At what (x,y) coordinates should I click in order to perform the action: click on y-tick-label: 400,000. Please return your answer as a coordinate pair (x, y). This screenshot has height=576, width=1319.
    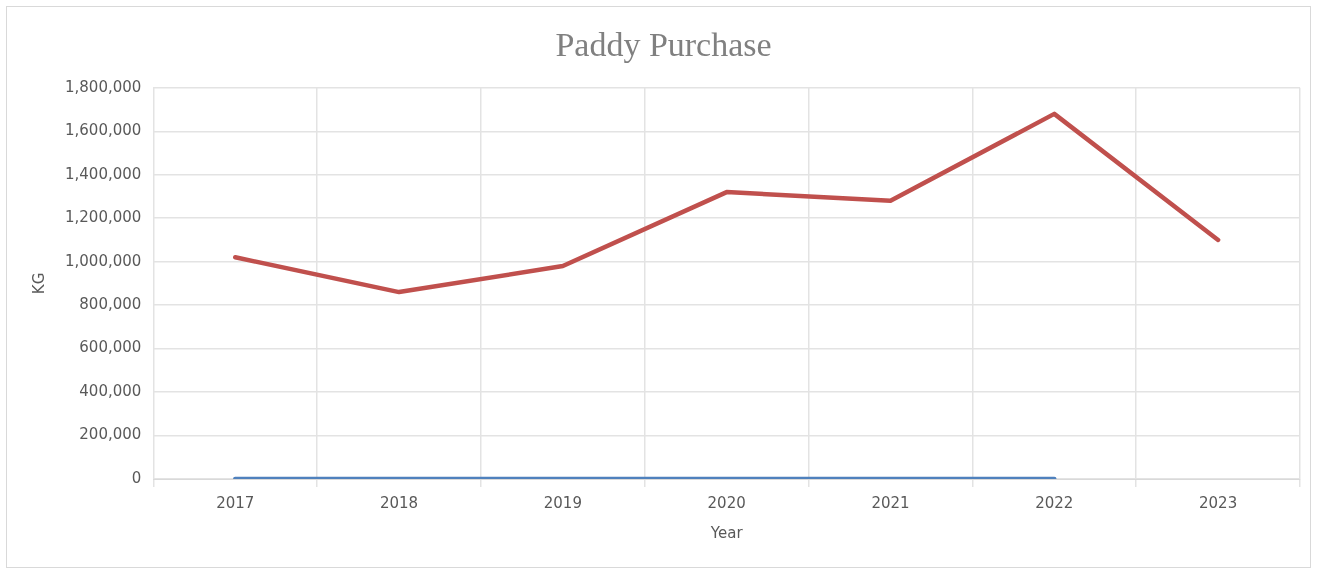
    Looking at the image, I should click on (110, 390).